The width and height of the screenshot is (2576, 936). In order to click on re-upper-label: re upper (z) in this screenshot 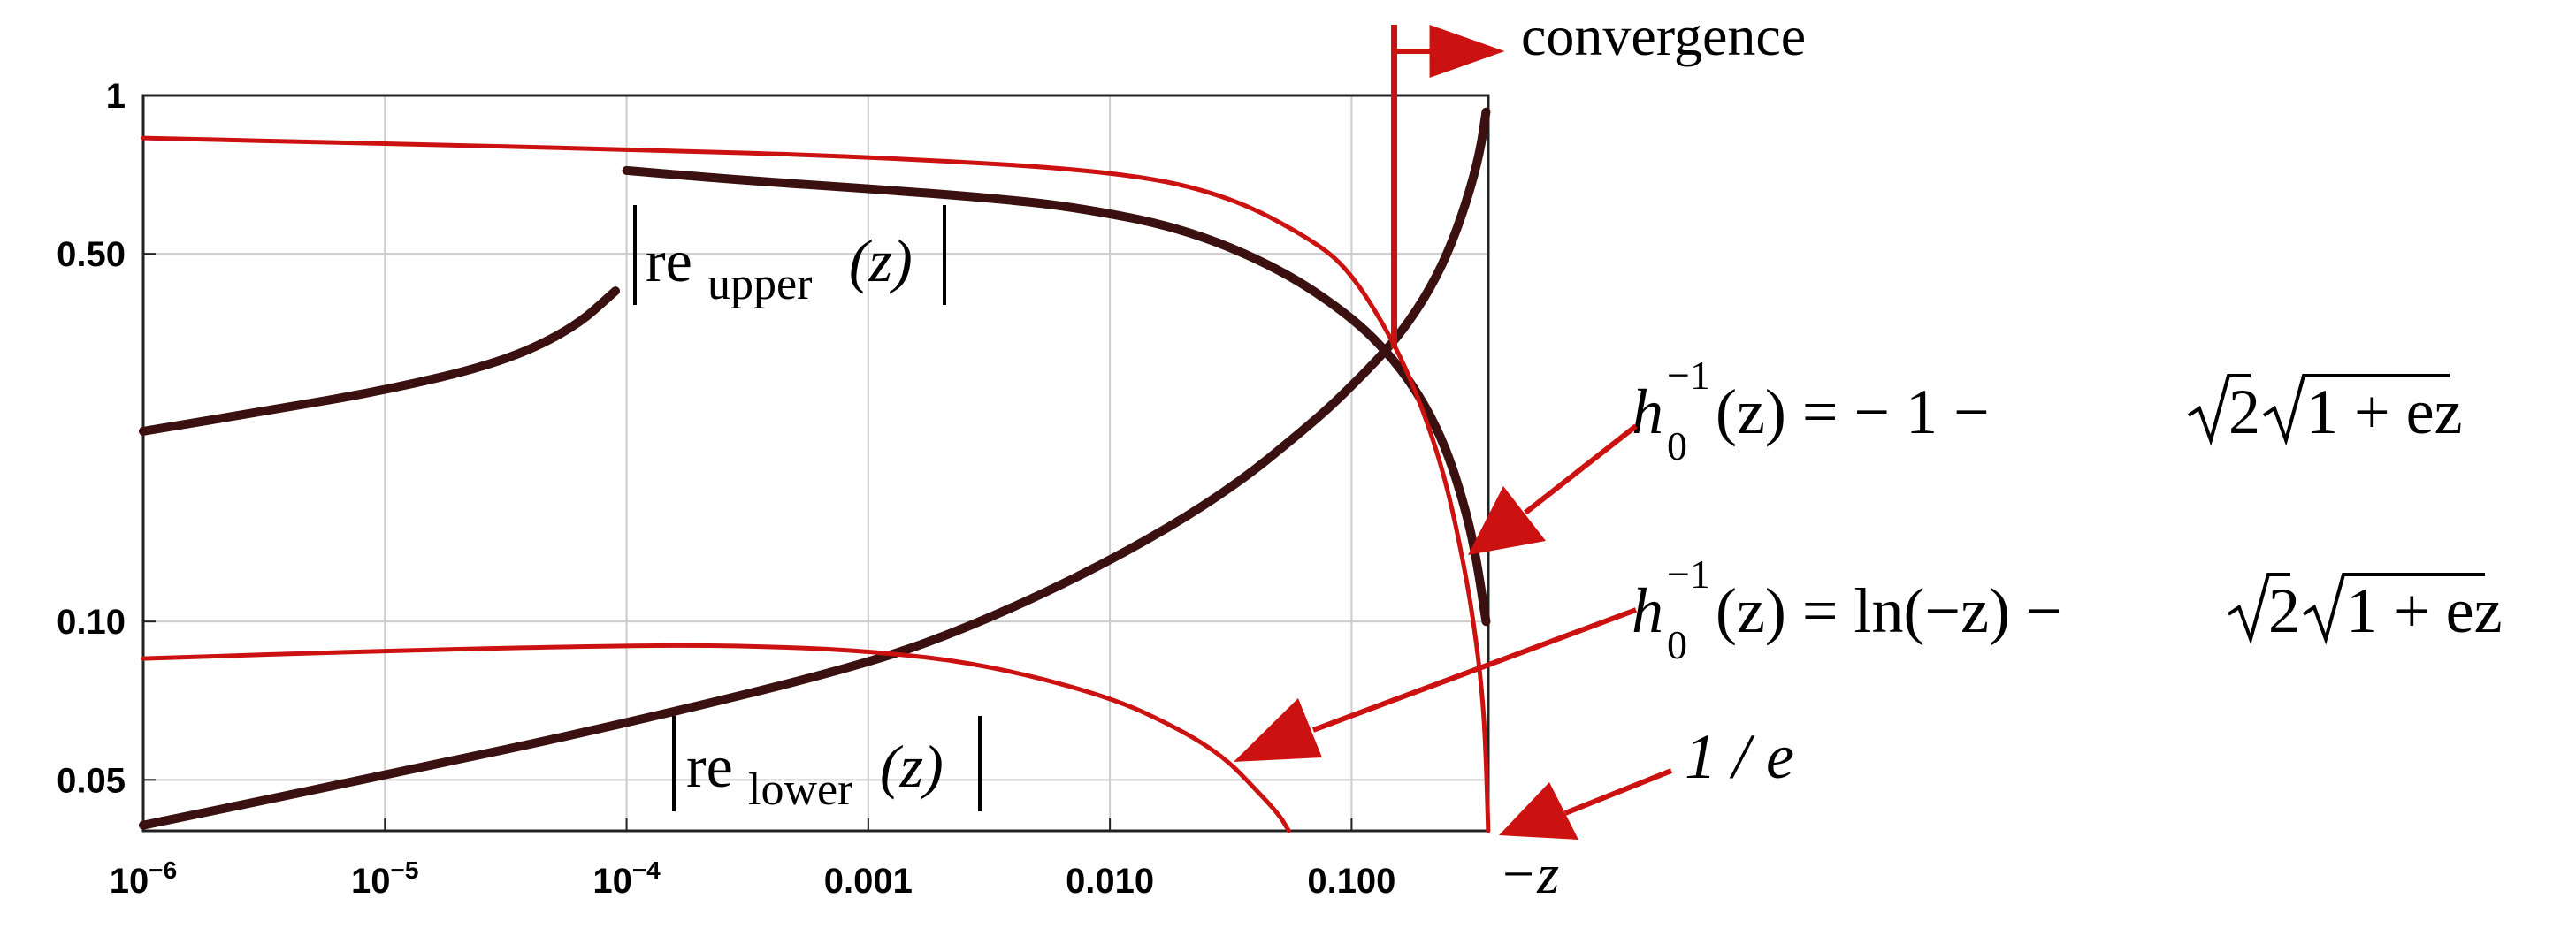, I will do `click(790, 257)`.